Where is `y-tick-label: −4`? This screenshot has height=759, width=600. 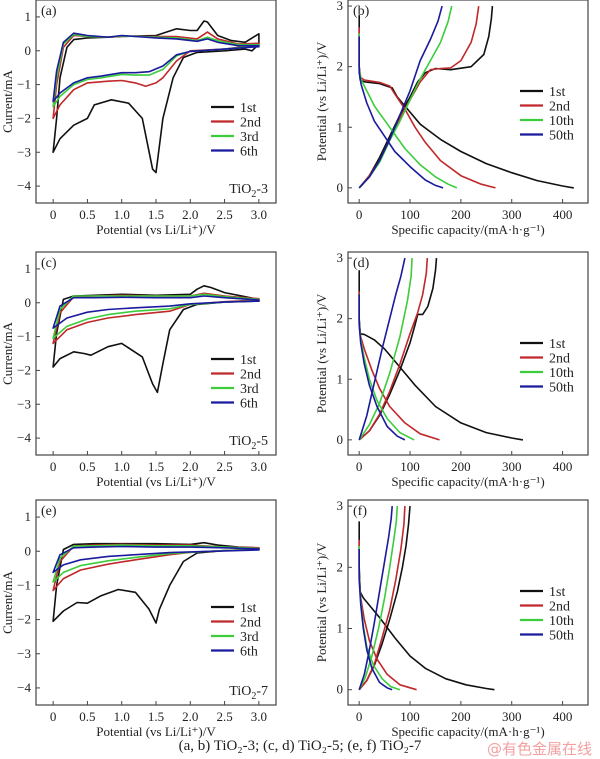
y-tick-label: −4 is located at coordinates (24, 687).